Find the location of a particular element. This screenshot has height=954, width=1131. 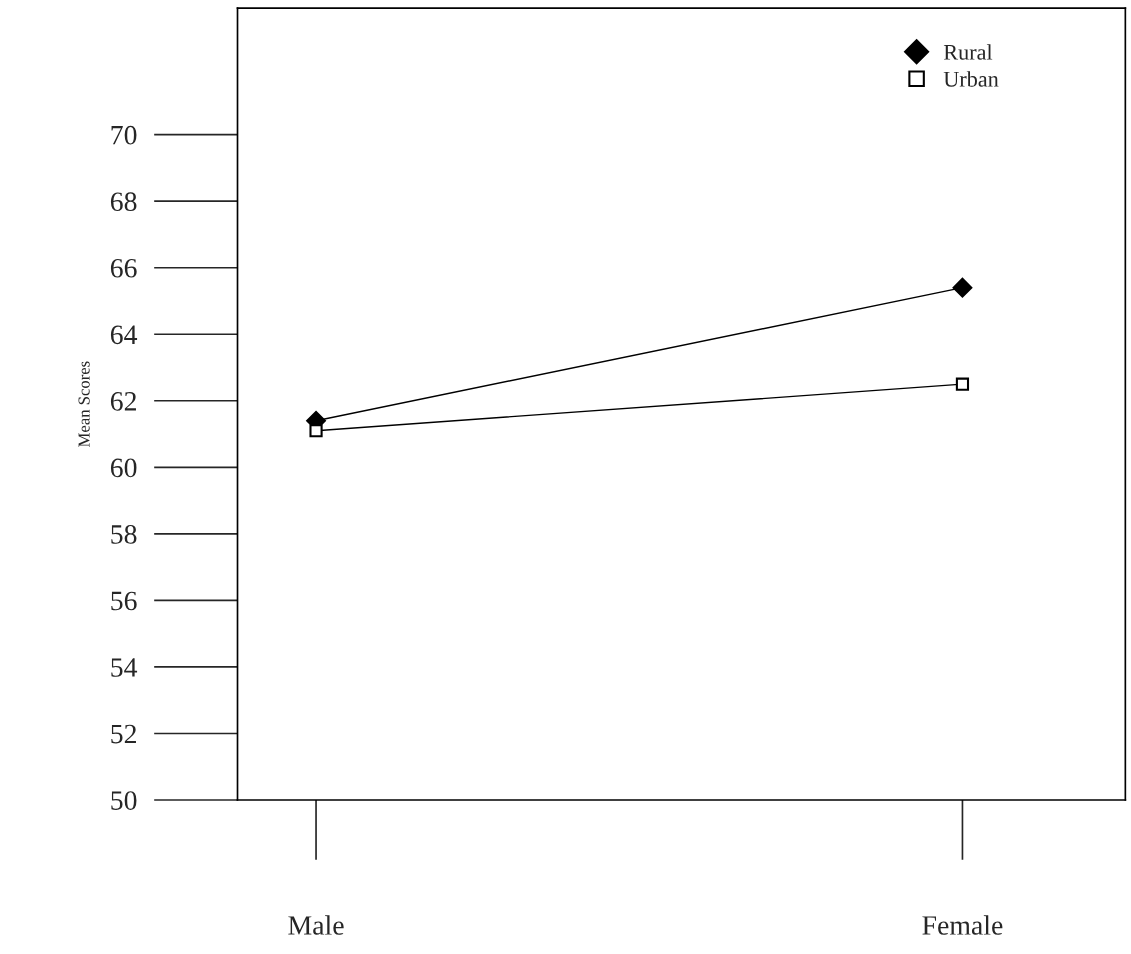

x-tick-label: Male is located at coordinates (316, 925).